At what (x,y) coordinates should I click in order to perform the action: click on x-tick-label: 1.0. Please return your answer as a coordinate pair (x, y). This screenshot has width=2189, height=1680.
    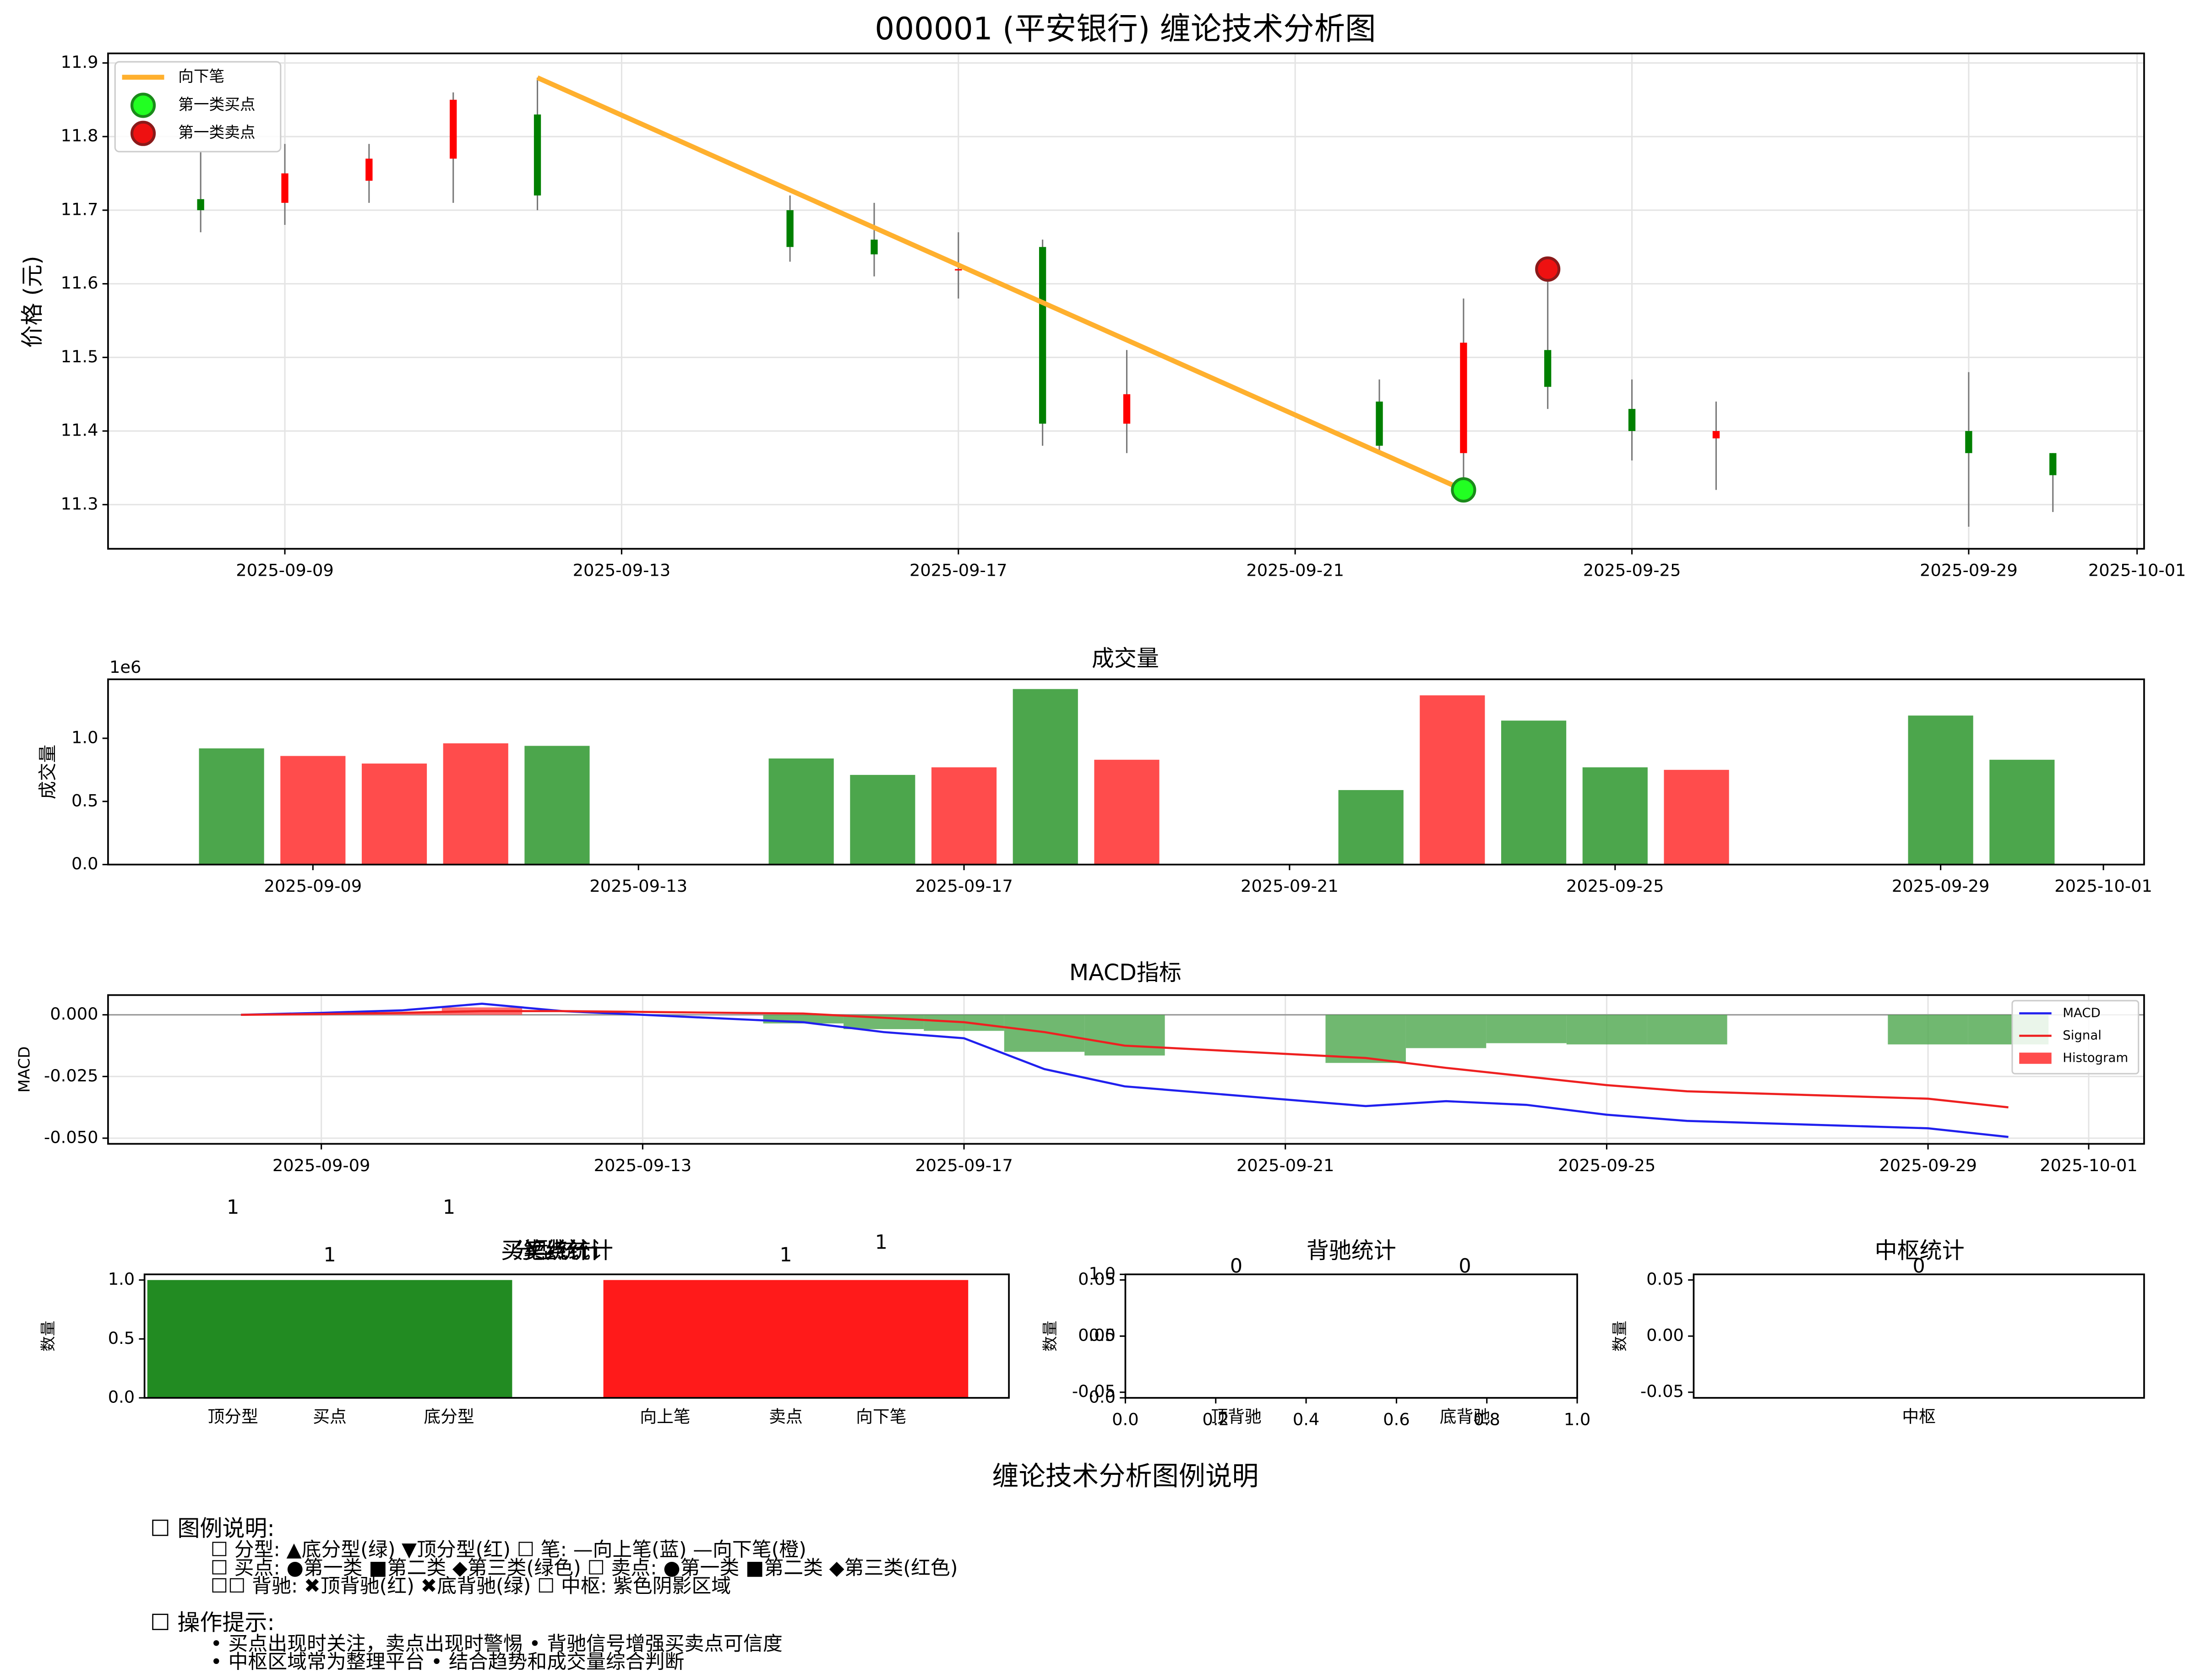
    Looking at the image, I should click on (1577, 1419).